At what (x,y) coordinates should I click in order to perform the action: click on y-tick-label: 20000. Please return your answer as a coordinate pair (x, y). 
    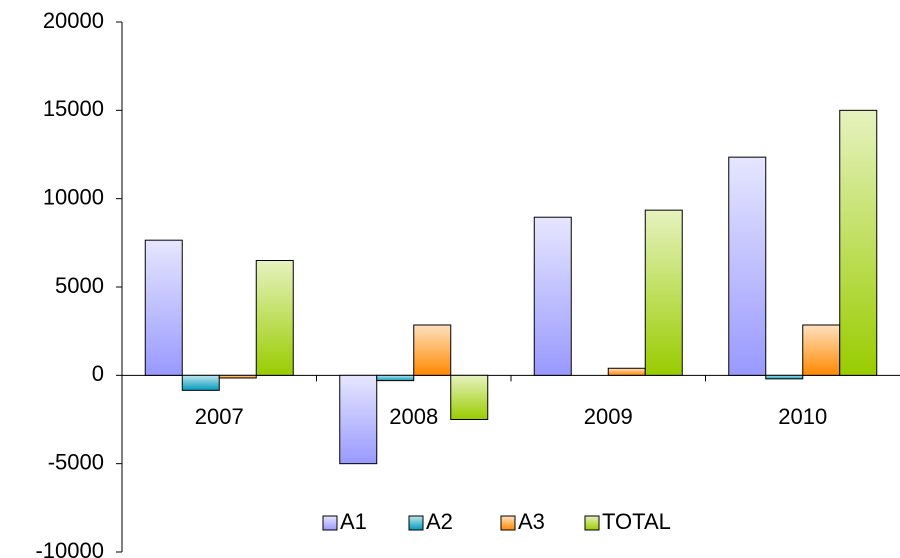
    Looking at the image, I should click on (73, 20).